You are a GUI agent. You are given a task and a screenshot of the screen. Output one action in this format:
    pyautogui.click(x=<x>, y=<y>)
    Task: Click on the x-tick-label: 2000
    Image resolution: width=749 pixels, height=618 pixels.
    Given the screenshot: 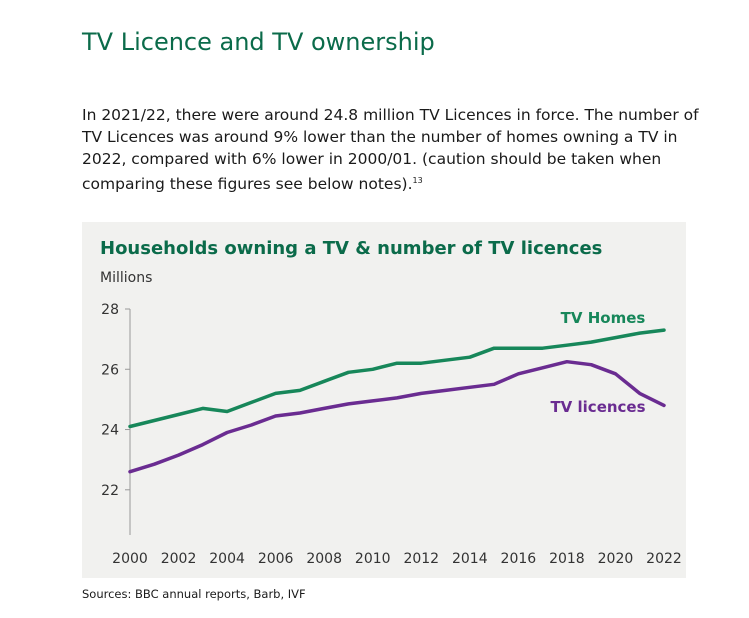 What is the action you would take?
    pyautogui.click(x=130, y=559)
    